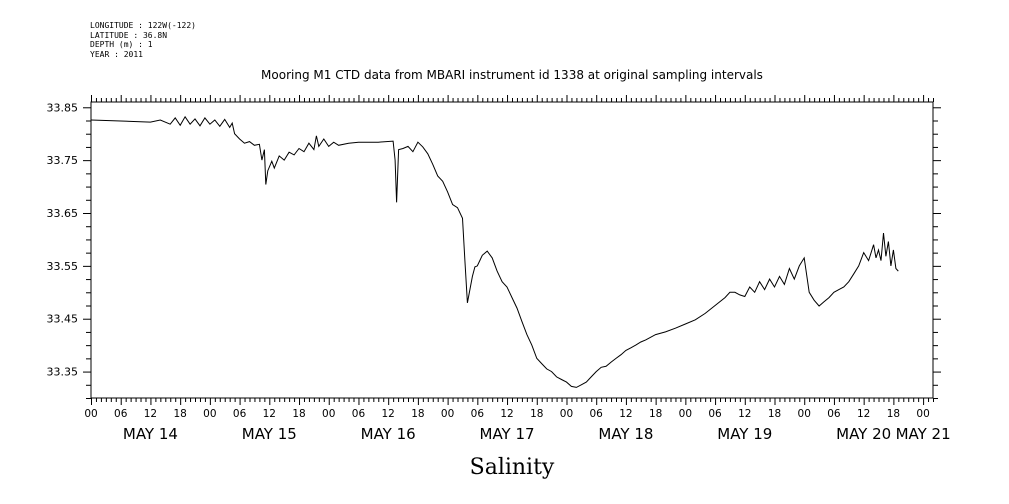  What do you see at coordinates (150, 434) in the screenshot?
I see `x-day-label: MAY 14` at bounding box center [150, 434].